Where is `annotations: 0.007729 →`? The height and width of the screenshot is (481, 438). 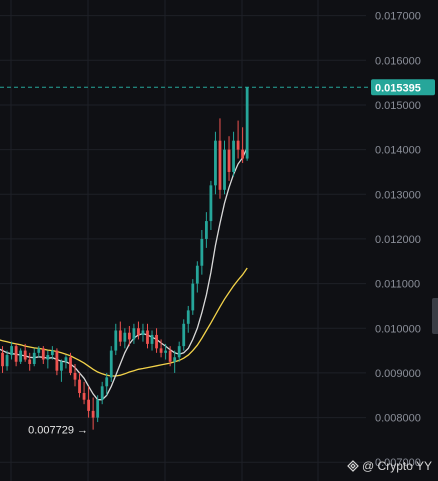 annotations: 0.007729 → is located at coordinates (58, 431).